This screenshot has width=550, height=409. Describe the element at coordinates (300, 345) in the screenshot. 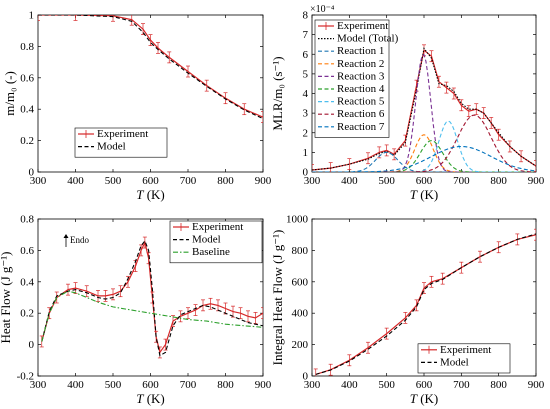

I see `y-tick-label: 200` at that location.